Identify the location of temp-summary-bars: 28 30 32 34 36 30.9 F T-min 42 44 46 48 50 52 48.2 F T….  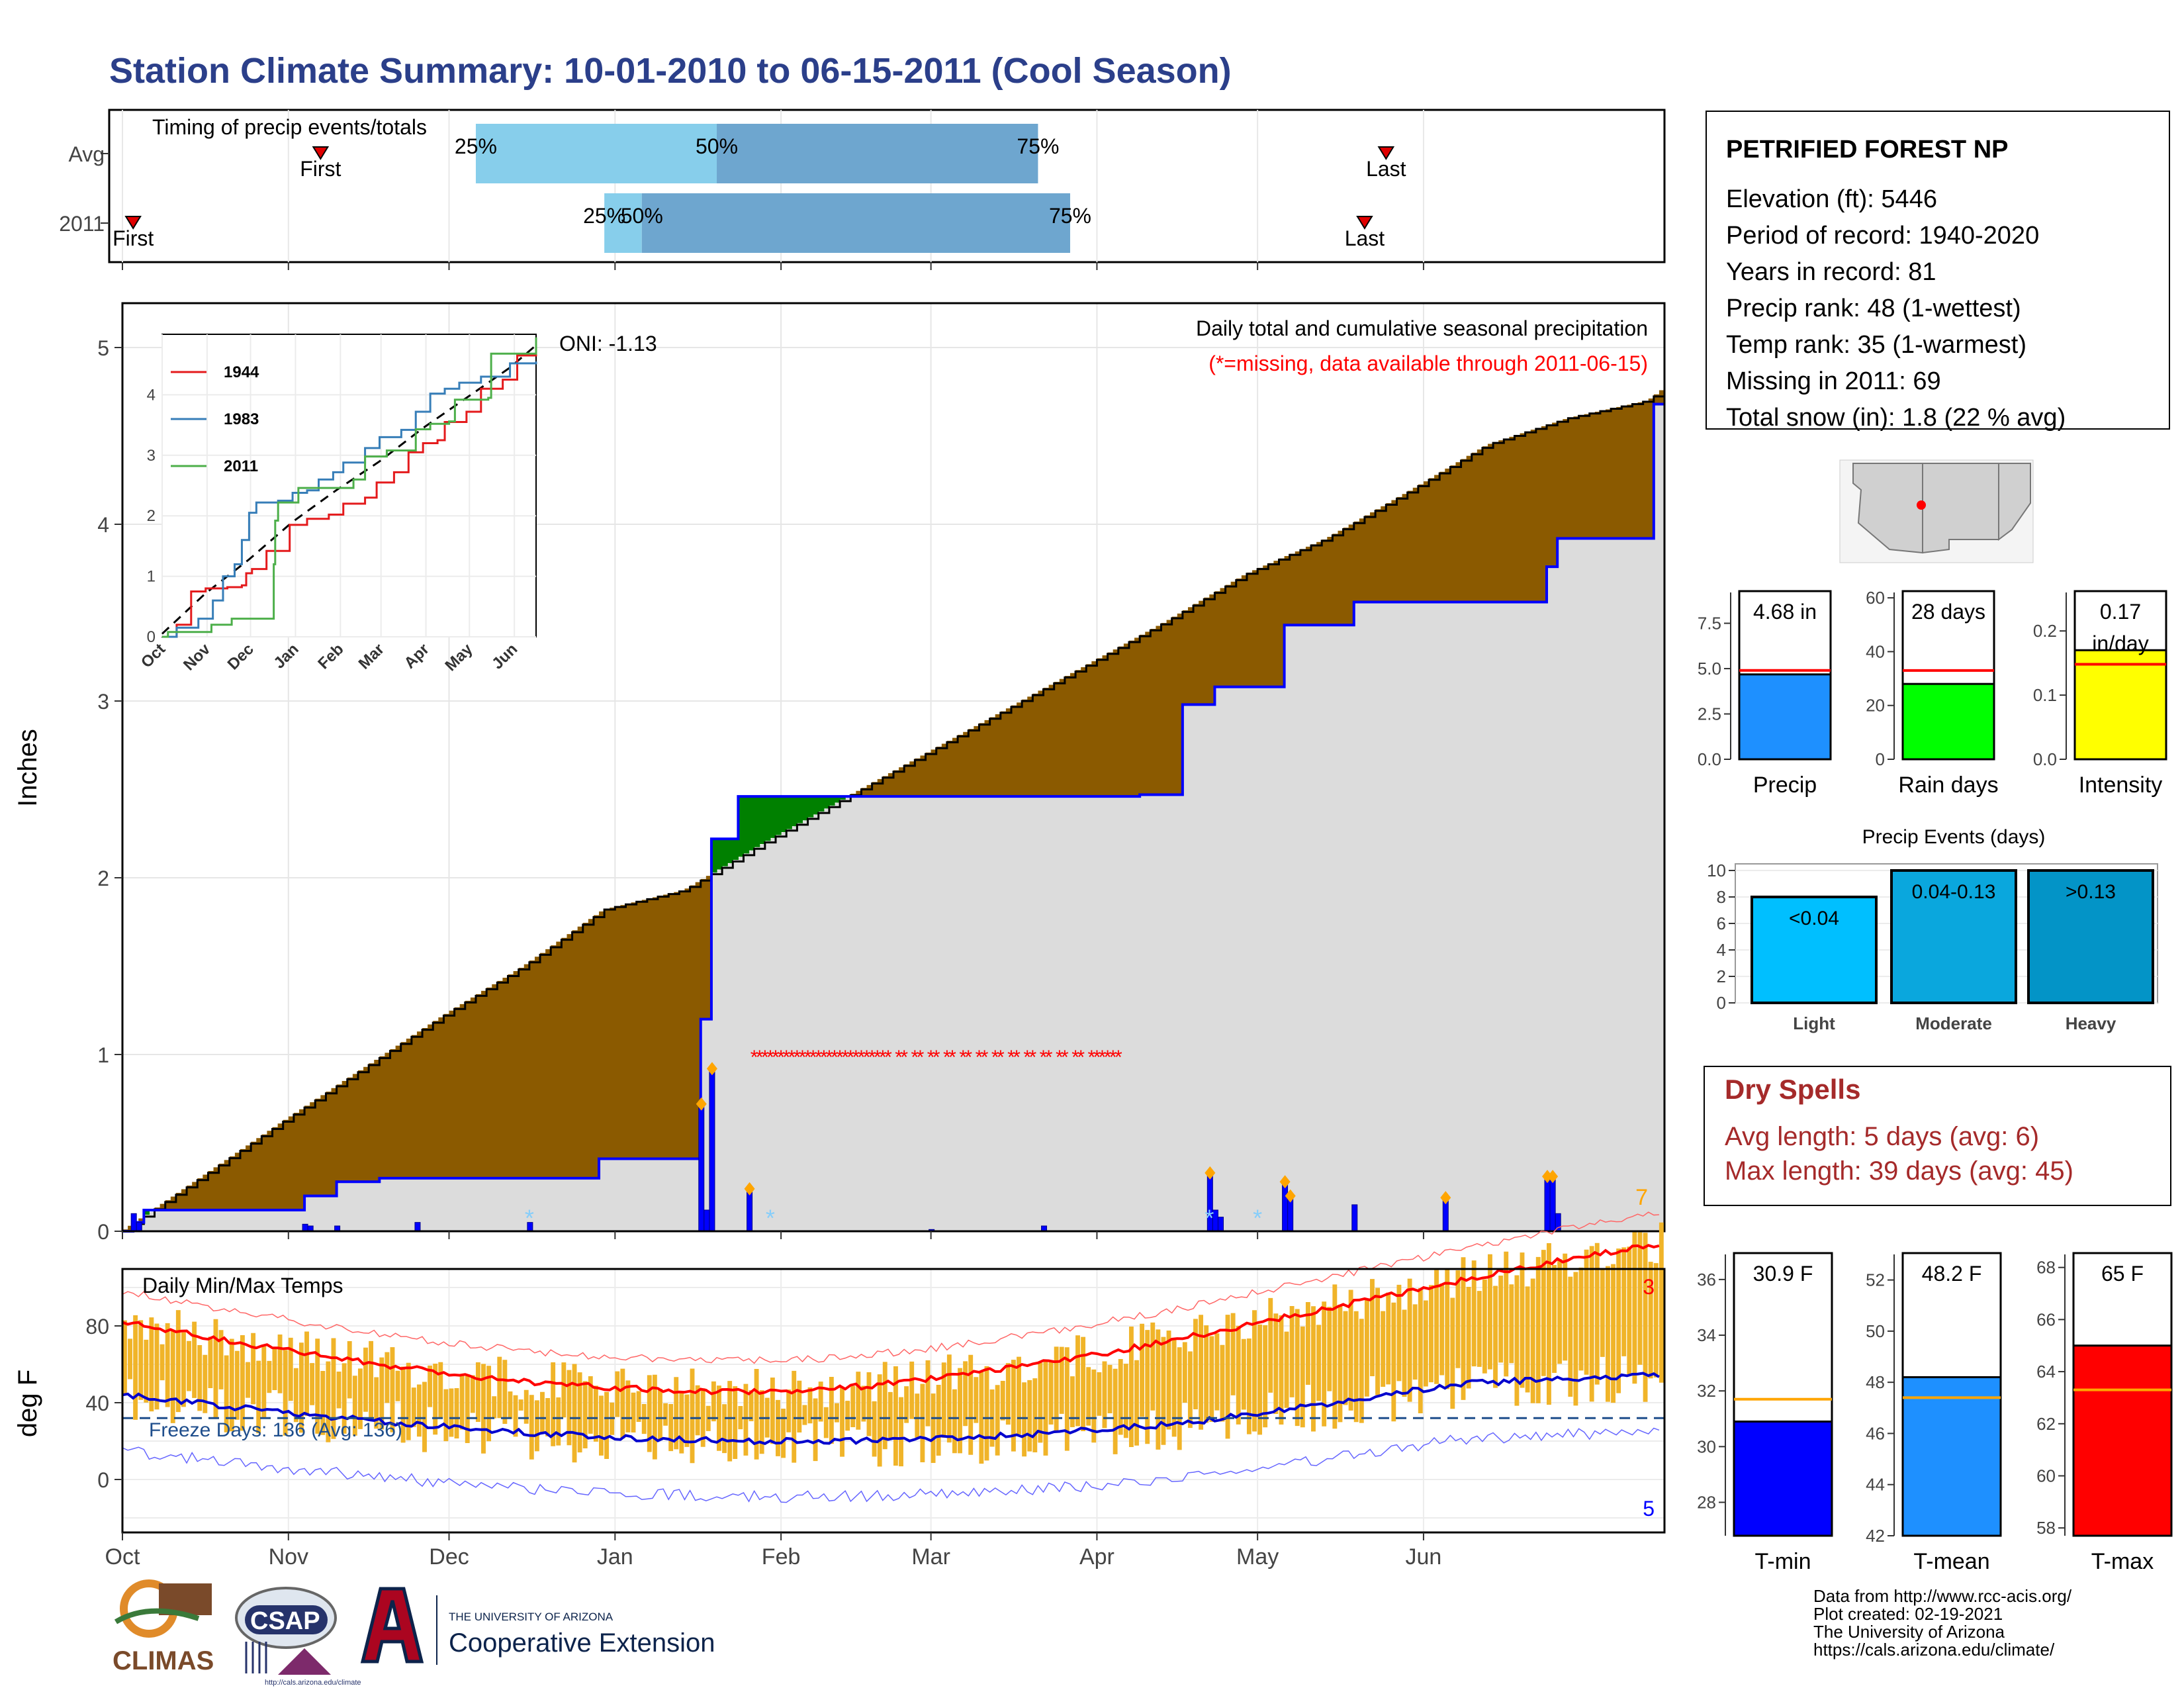
(1935, 1413).